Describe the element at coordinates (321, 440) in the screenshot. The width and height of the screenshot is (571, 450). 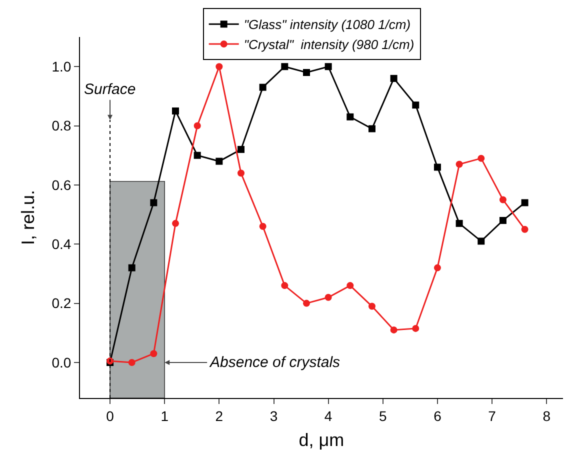
I see `x-axis-title: d, μm` at that location.